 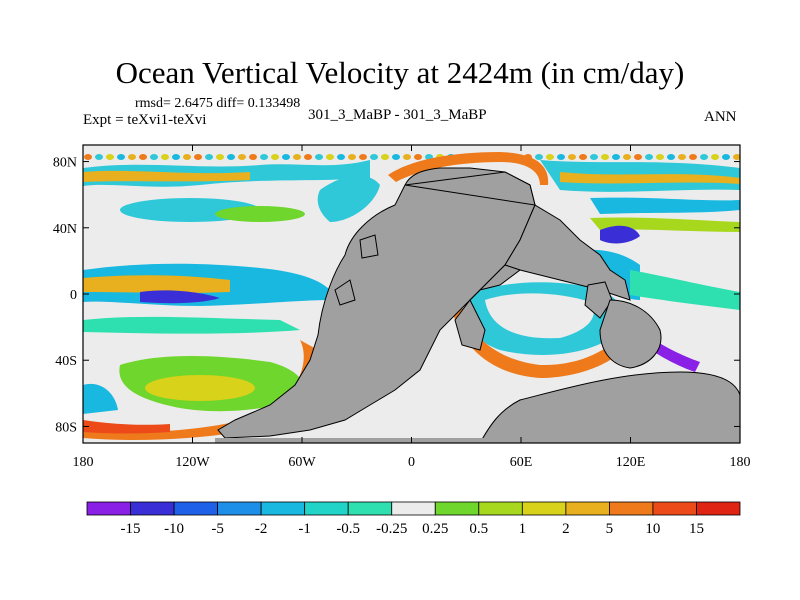 I want to click on lat-label: 80S, so click(x=66, y=427).